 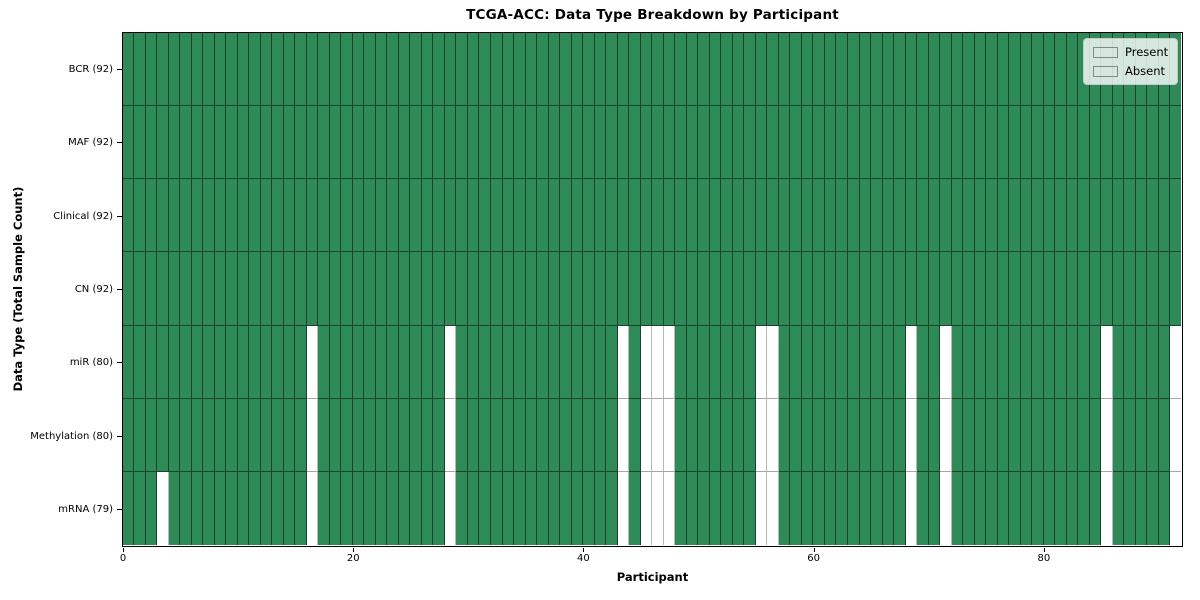 I want to click on legend-label-present: Present, so click(x=1147, y=52).